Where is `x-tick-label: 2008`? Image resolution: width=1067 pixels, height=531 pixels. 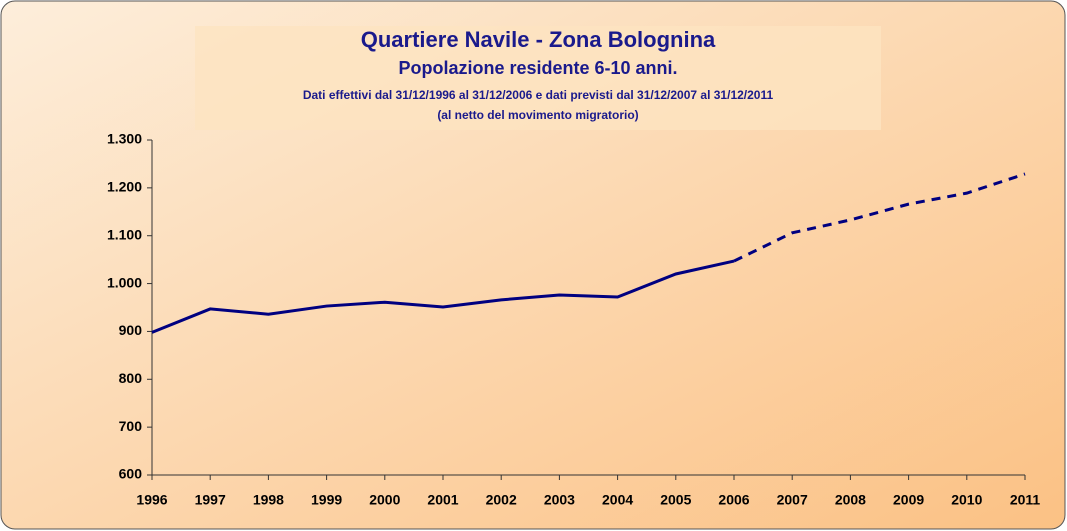 x-tick-label: 2008 is located at coordinates (850, 500).